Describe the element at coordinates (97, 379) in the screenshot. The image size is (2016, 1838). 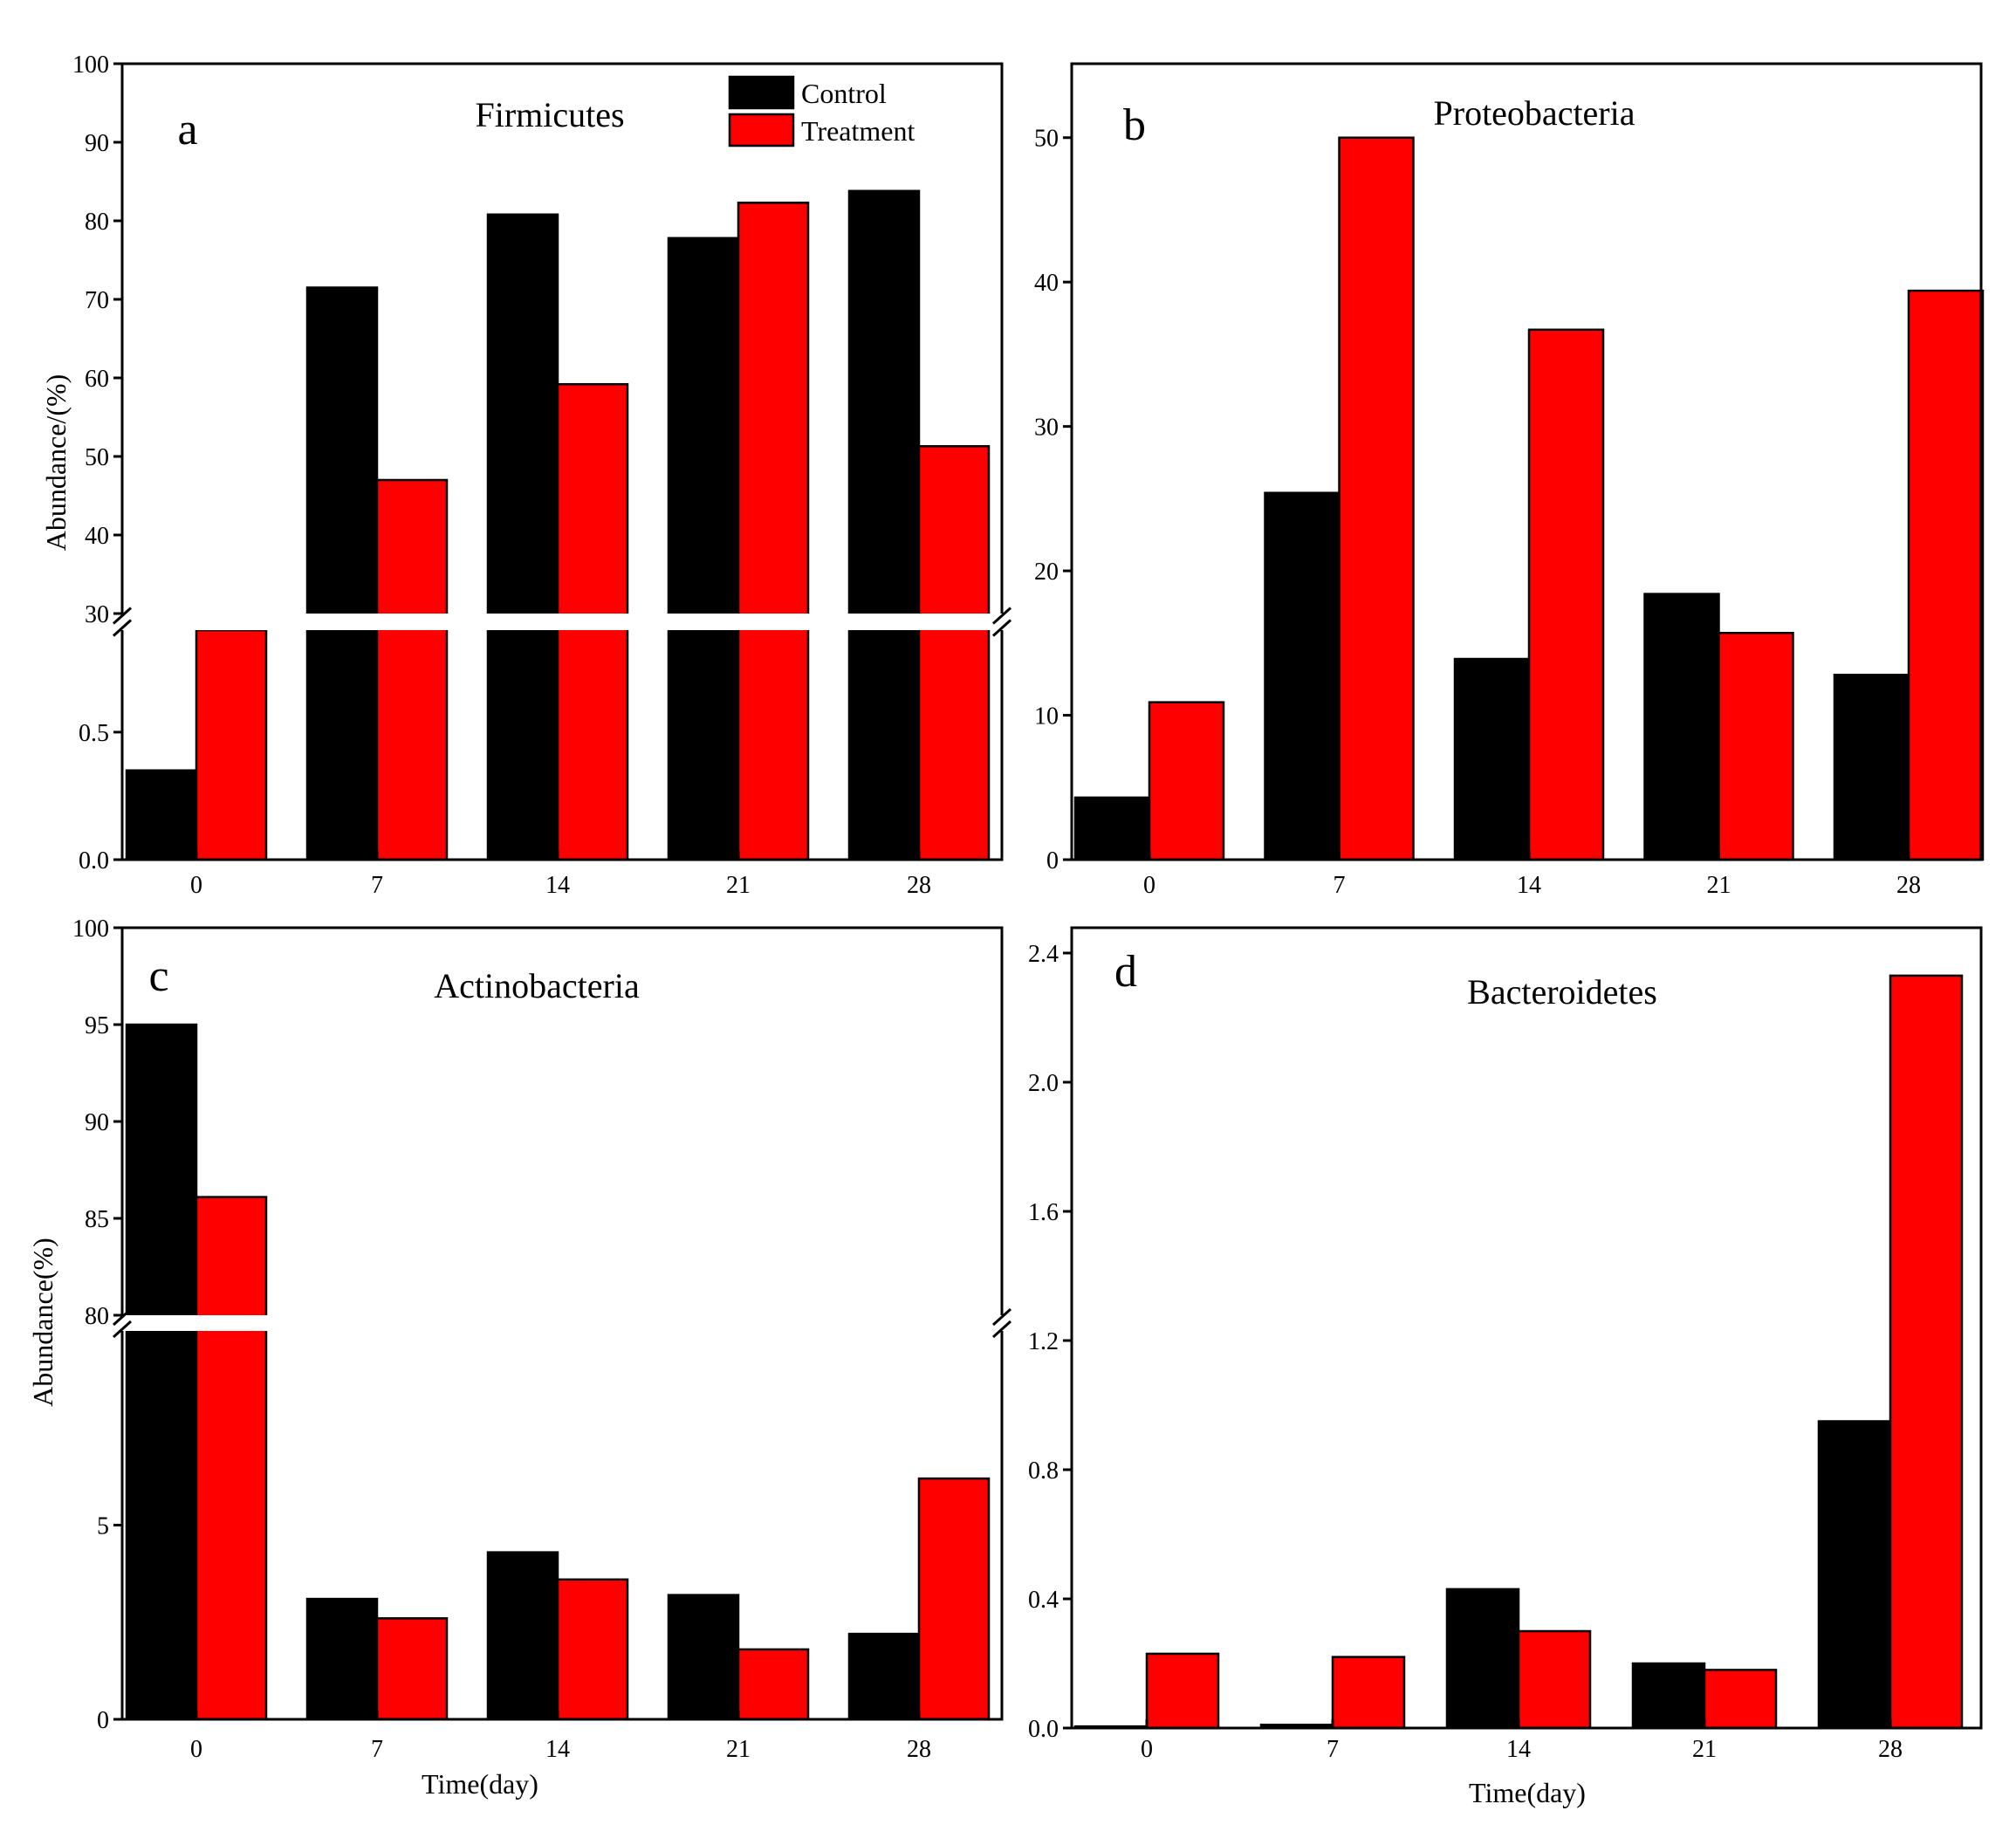
I see `y-tick-label: 60` at that location.